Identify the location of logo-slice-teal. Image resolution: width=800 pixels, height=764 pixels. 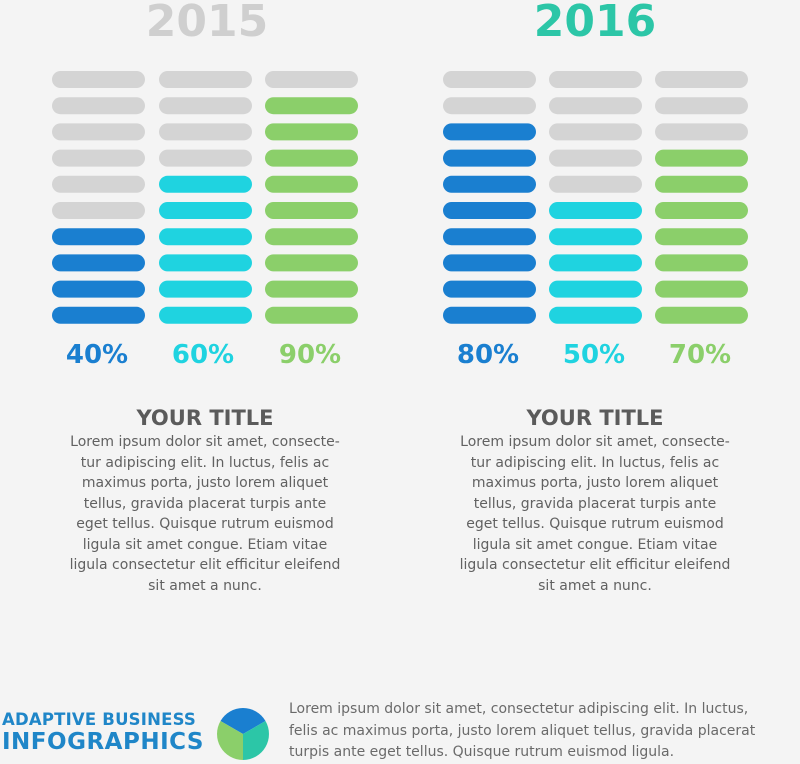
(256, 740).